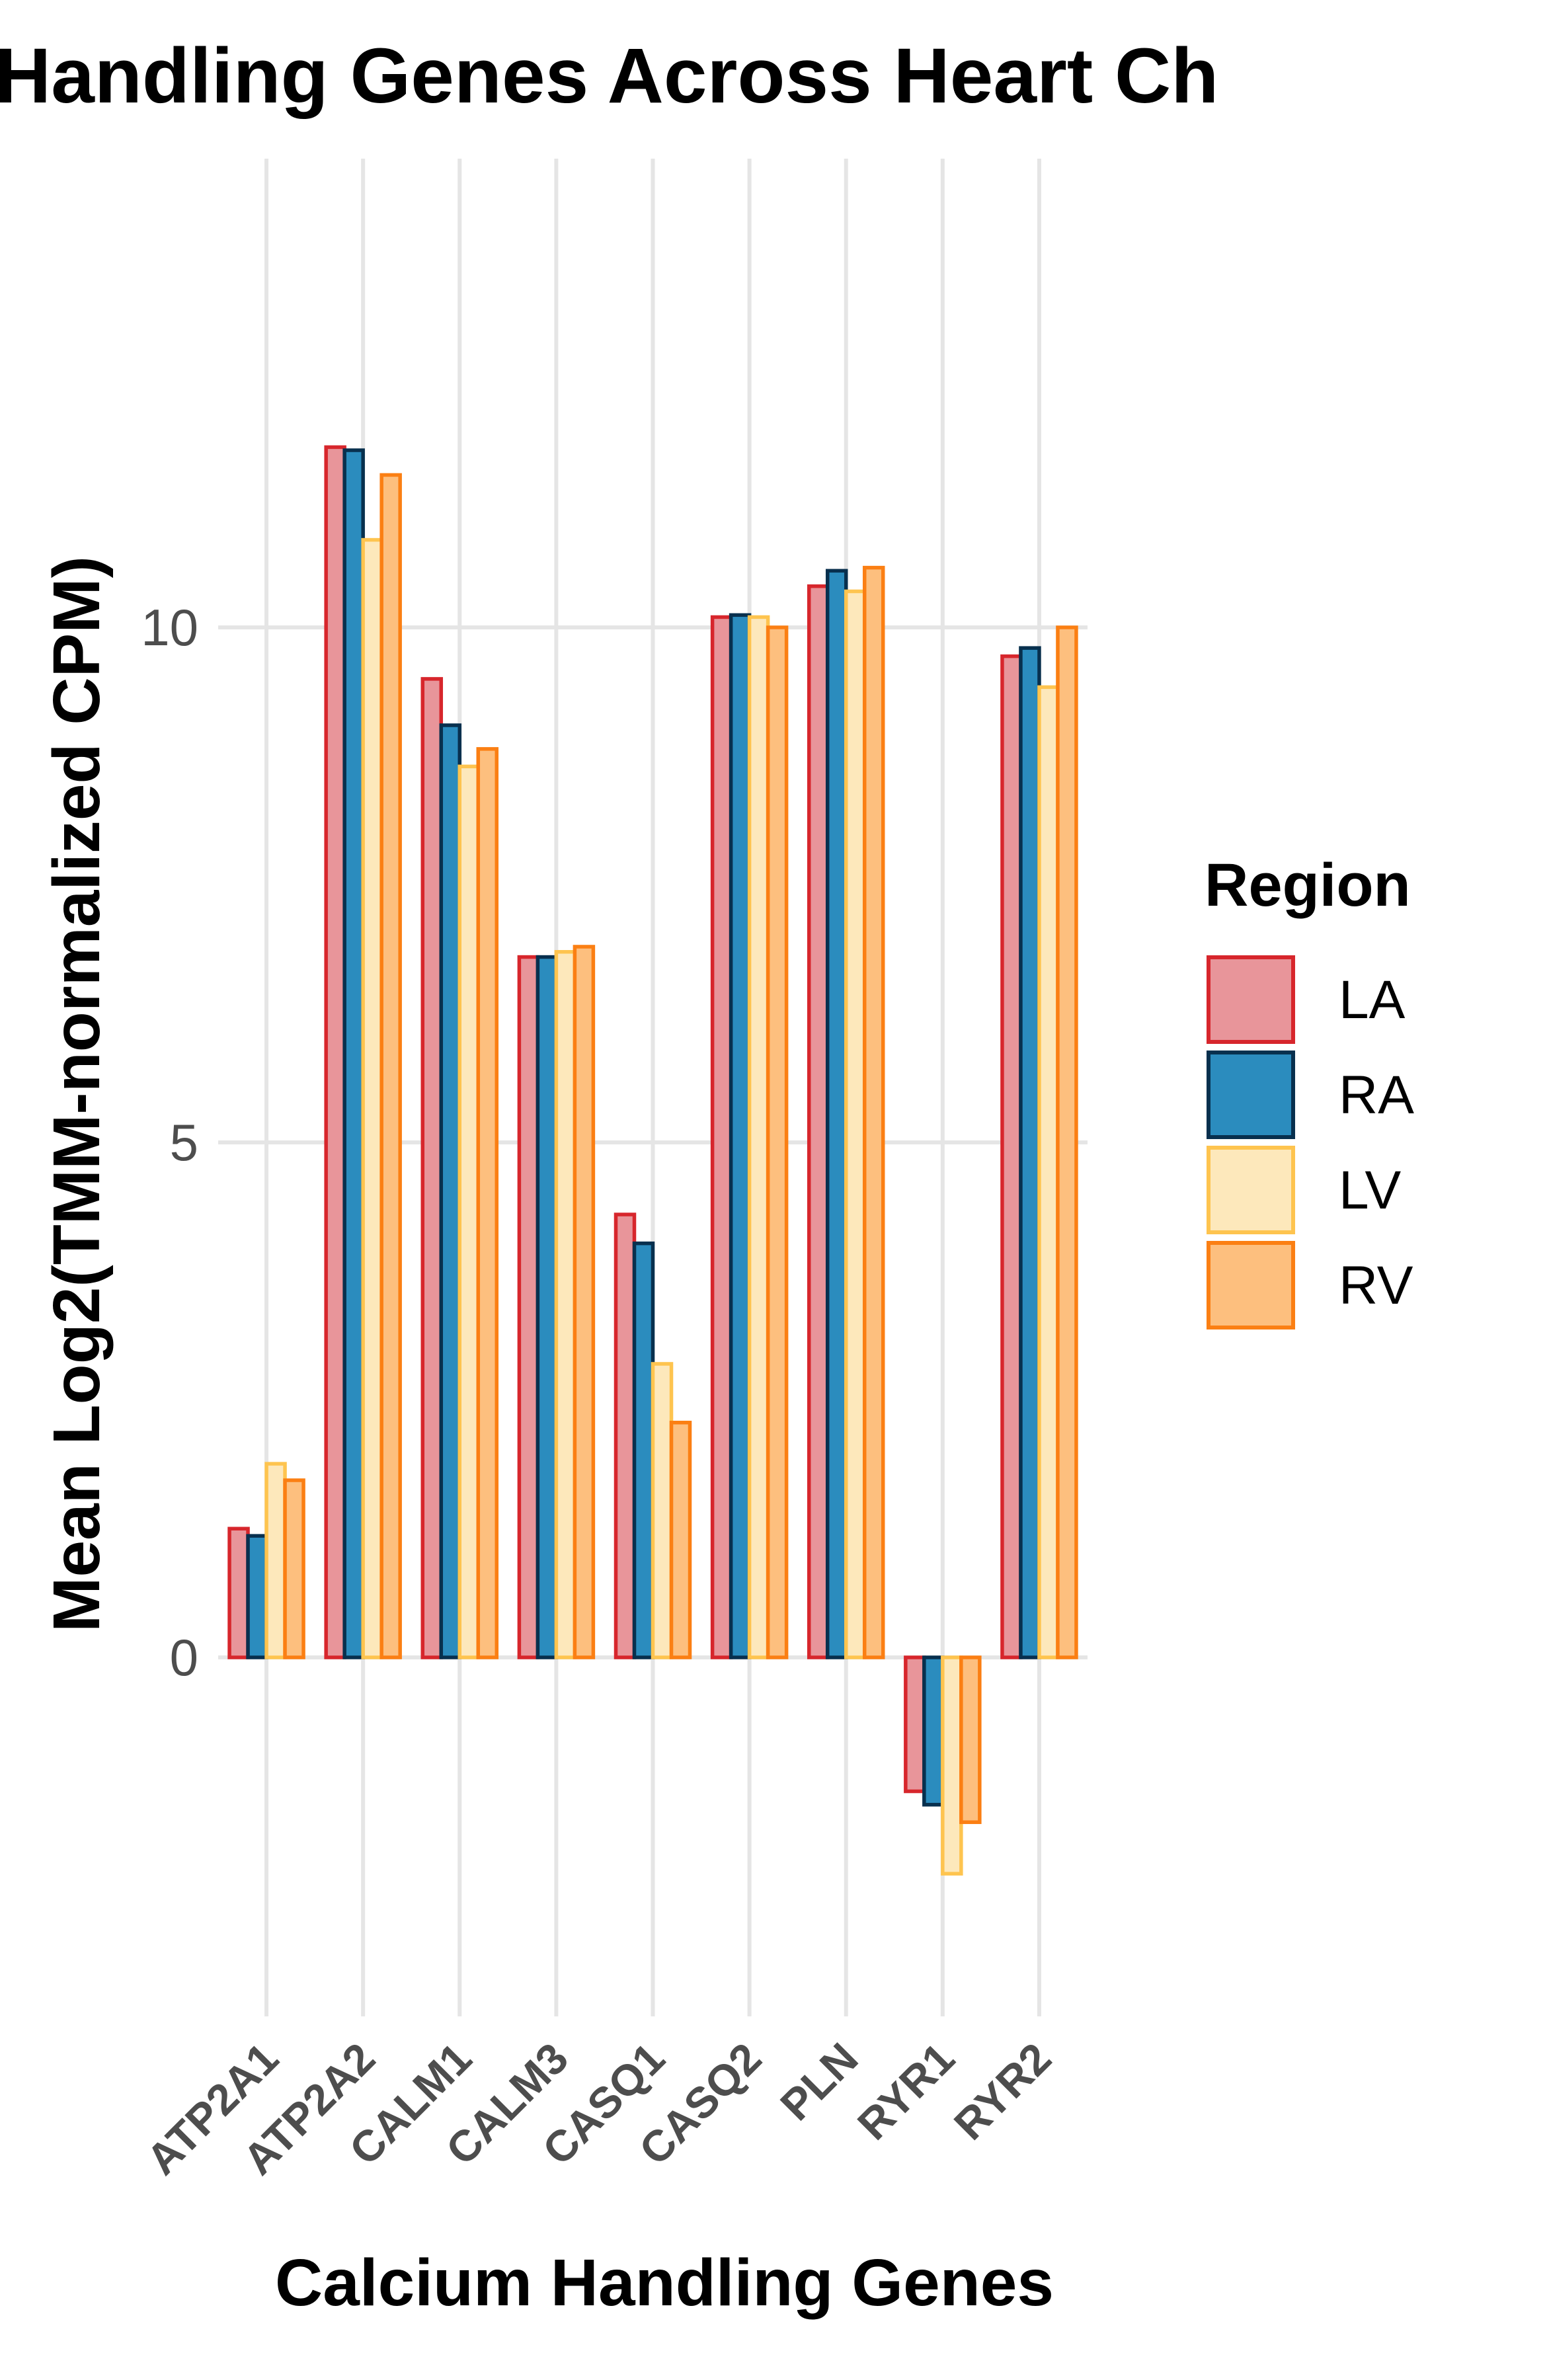  Describe the element at coordinates (528, 1307) in the screenshot. I see `bar-la-calm3` at that location.